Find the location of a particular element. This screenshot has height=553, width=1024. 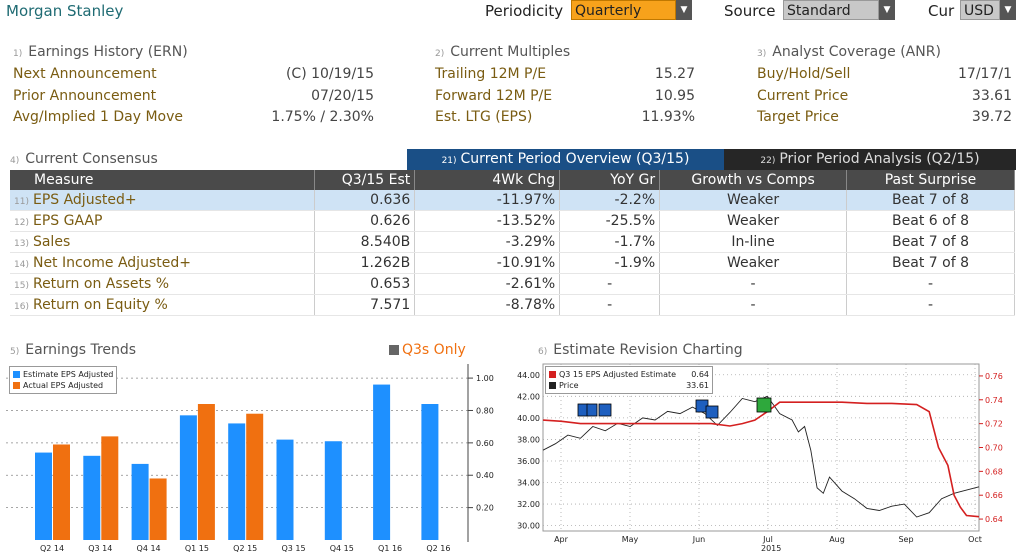

est-cell: 0.626 is located at coordinates (365, 221).